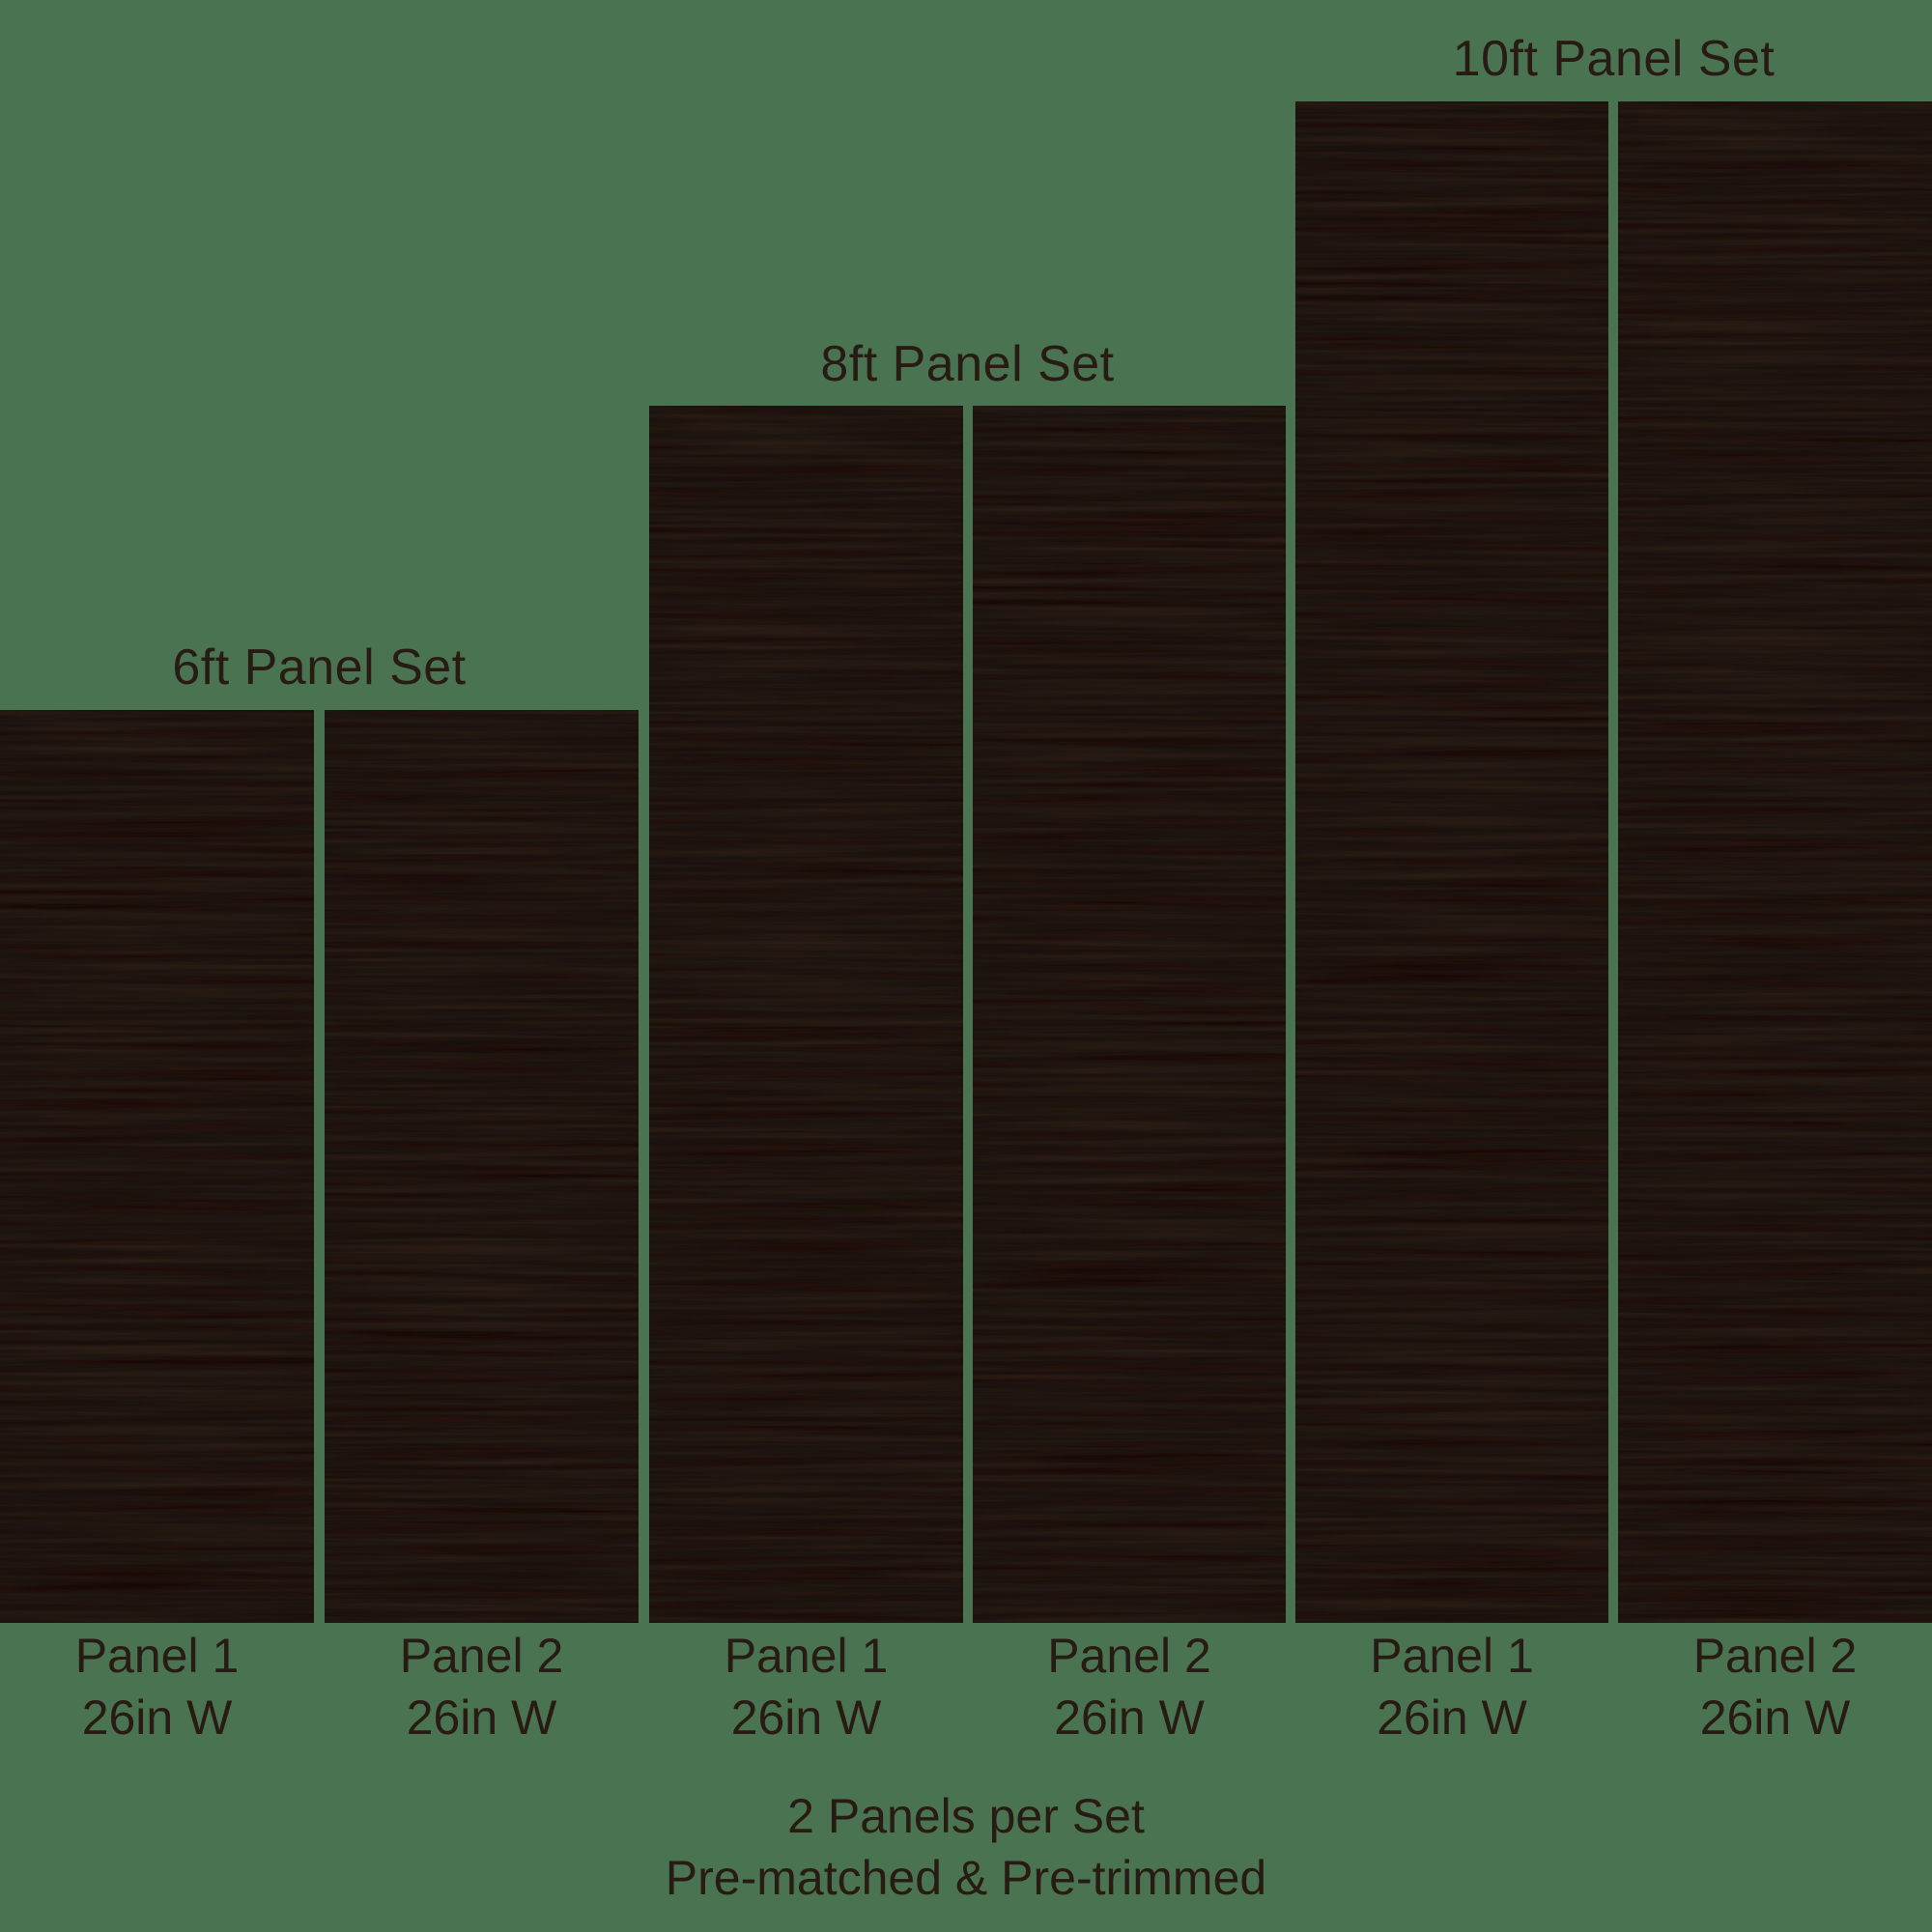 This screenshot has width=1932, height=1932. What do you see at coordinates (1775, 1686) in the screenshot?
I see `panel-caption-10ft-2: Panel 2 26in W` at bounding box center [1775, 1686].